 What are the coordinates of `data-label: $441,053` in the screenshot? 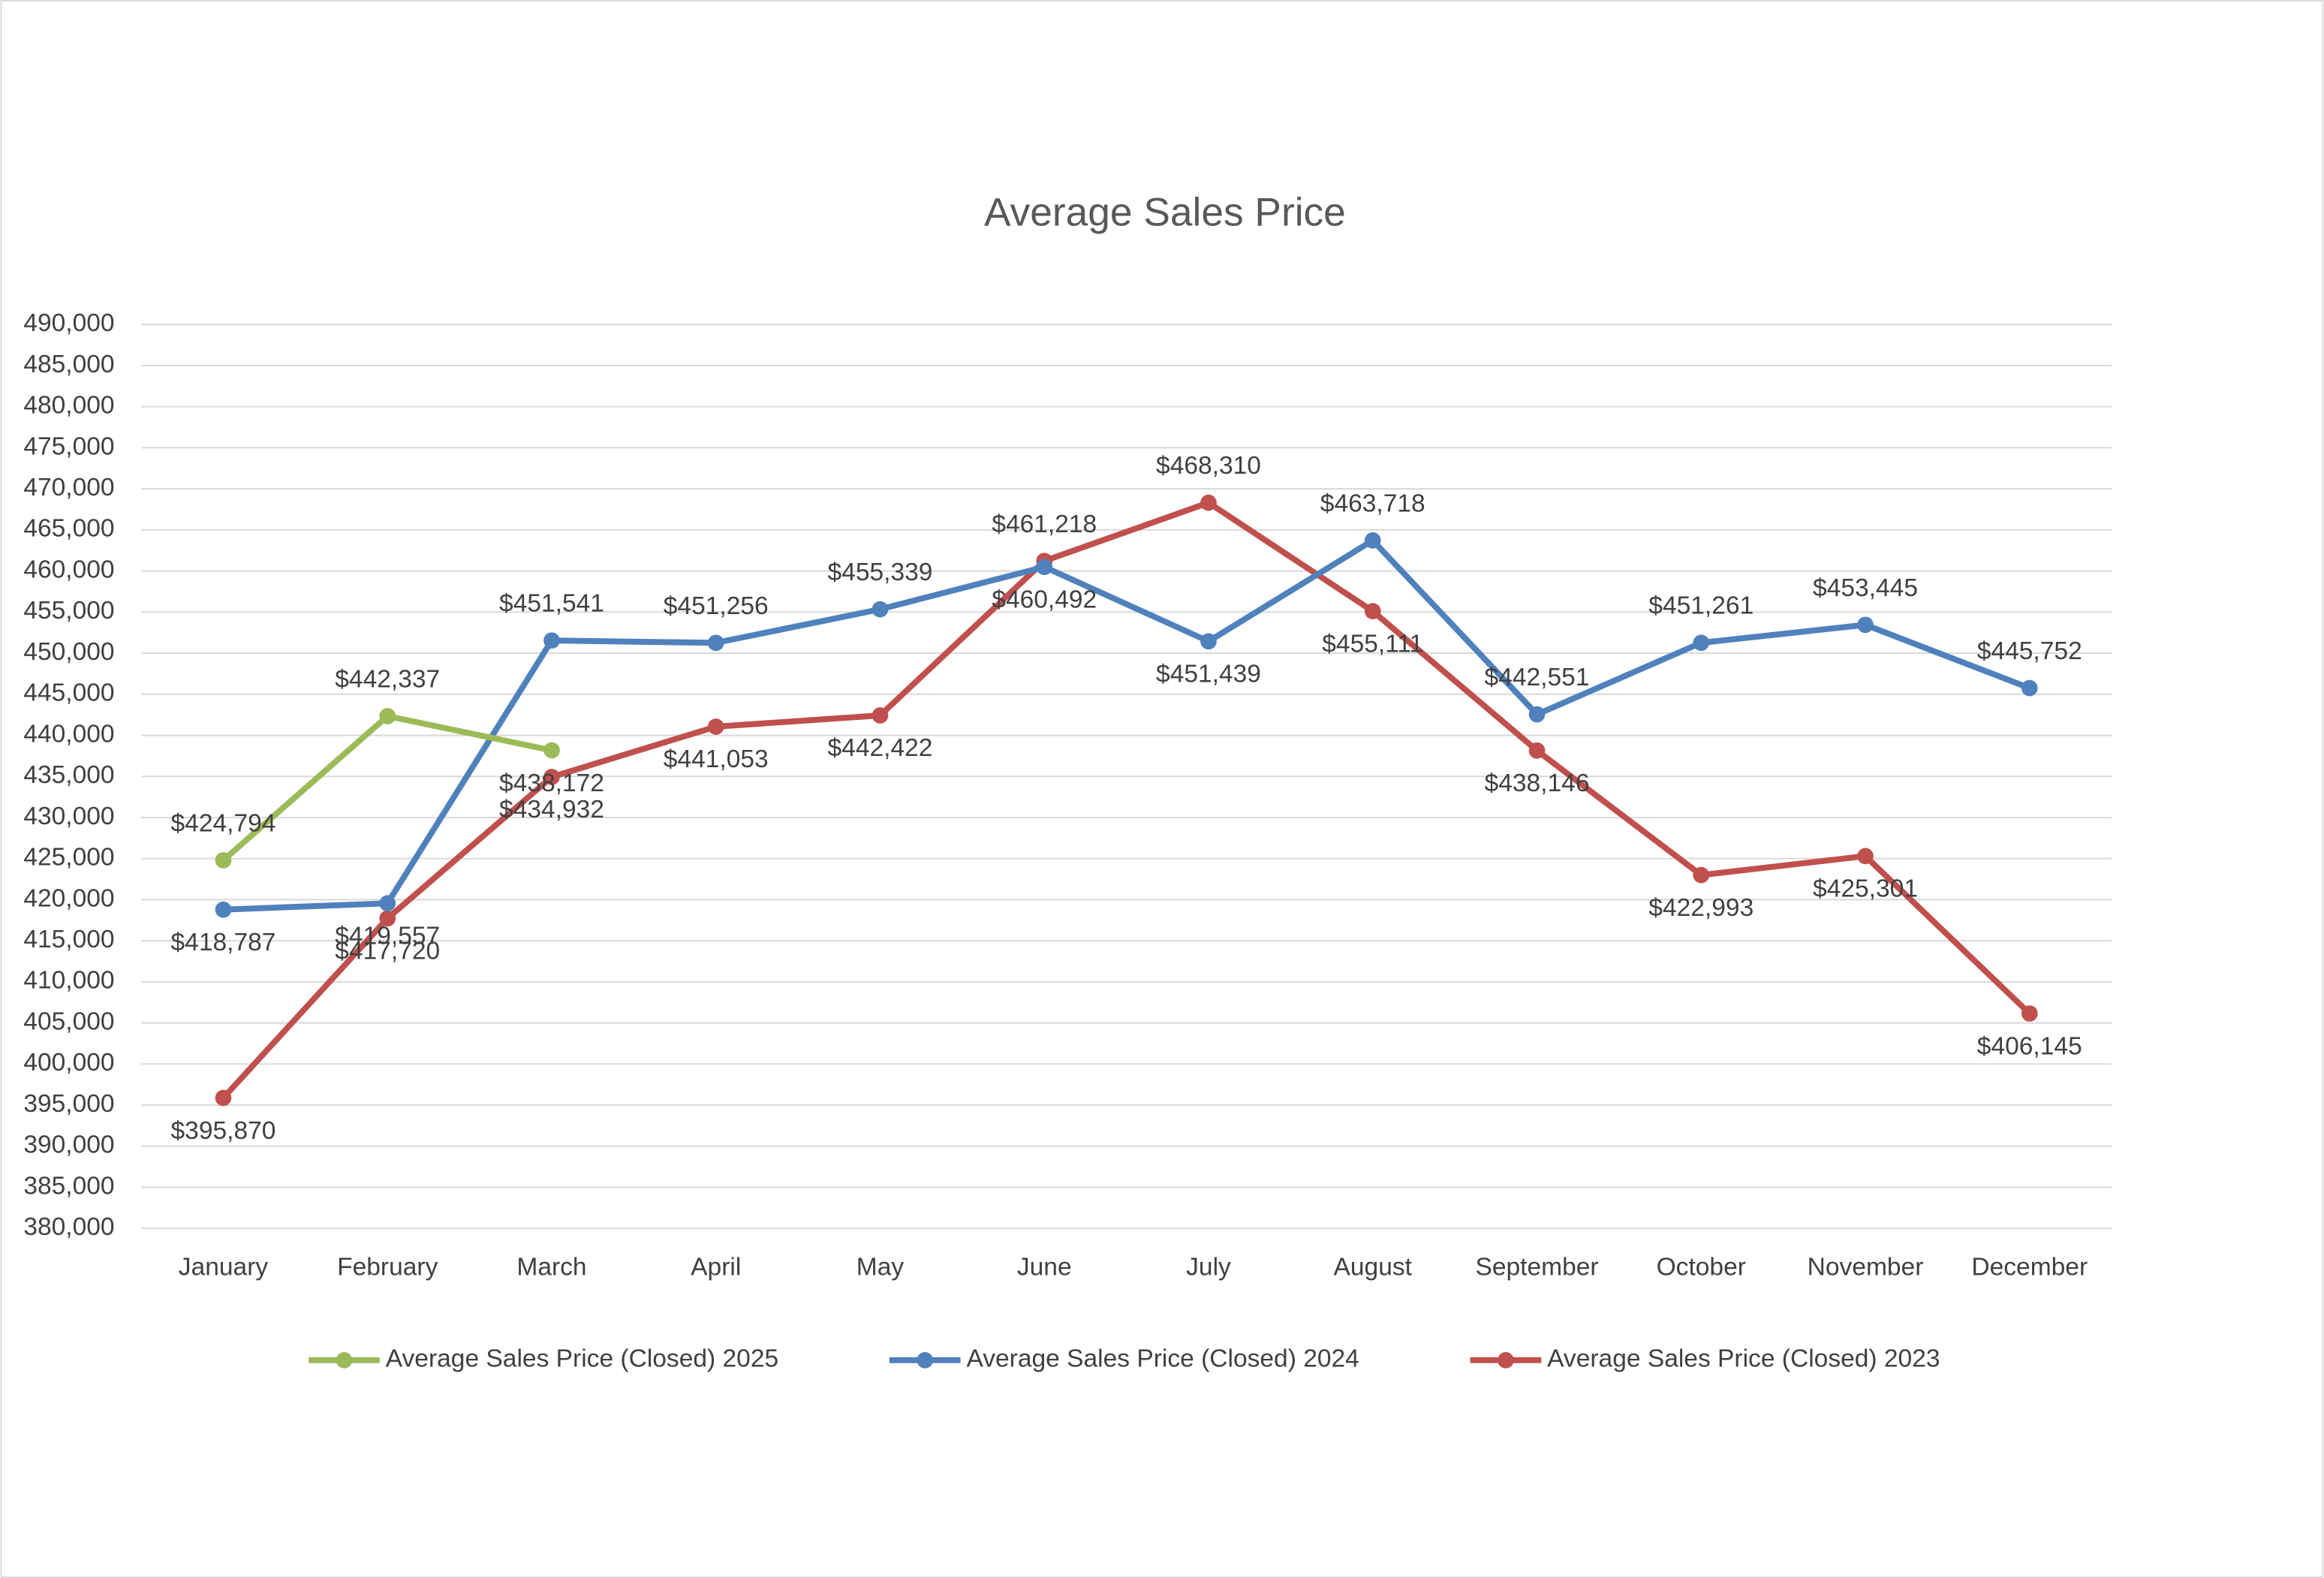 It's located at (716, 759).